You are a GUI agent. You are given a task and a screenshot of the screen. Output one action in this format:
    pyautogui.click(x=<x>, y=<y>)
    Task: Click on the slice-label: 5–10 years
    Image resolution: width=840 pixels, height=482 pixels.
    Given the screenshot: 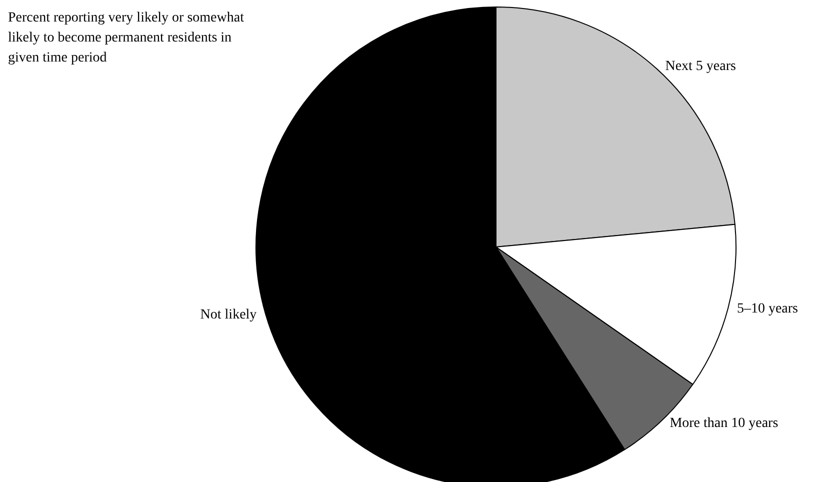 What is the action you would take?
    pyautogui.click(x=767, y=309)
    